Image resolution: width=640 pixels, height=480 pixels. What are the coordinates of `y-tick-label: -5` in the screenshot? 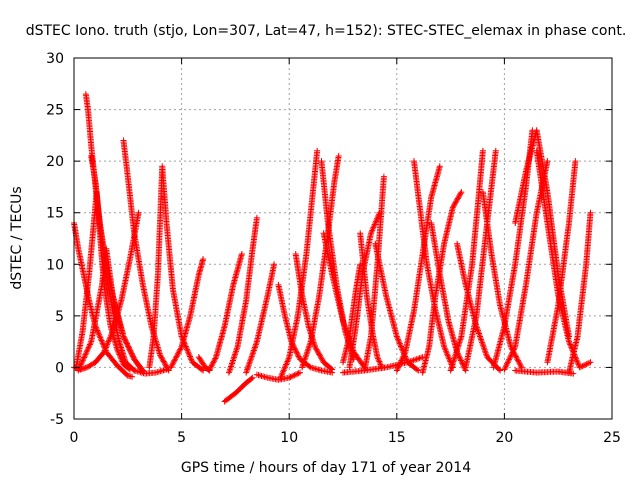 It's located at (57, 420).